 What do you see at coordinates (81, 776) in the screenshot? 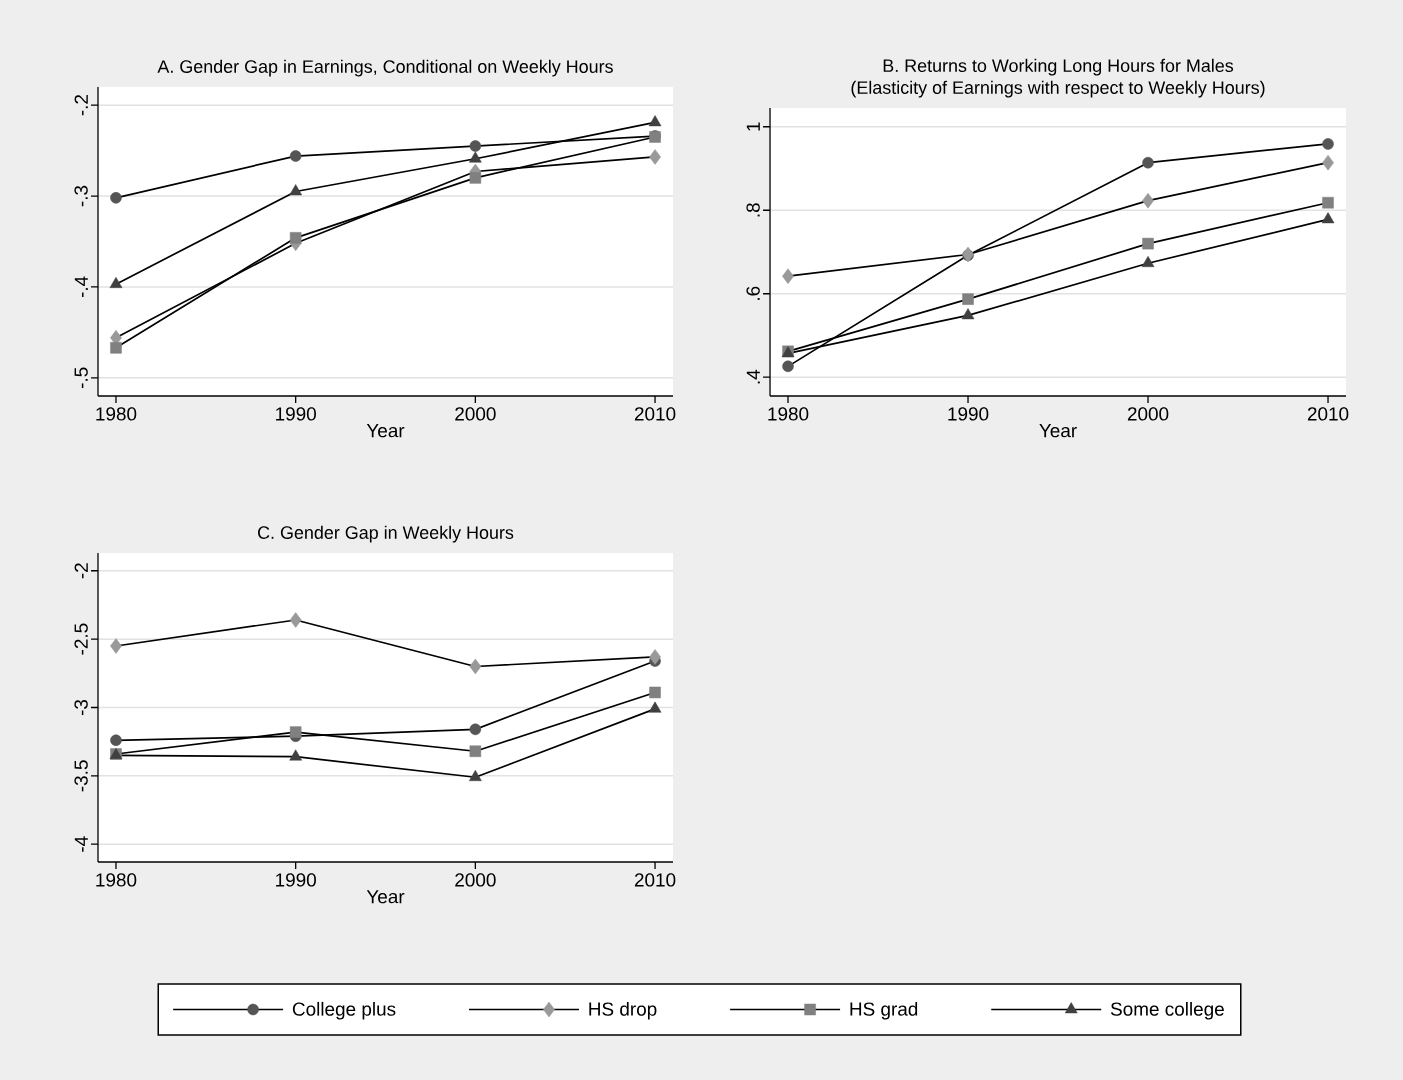
I see `y-tick-label: -3.5` at bounding box center [81, 776].